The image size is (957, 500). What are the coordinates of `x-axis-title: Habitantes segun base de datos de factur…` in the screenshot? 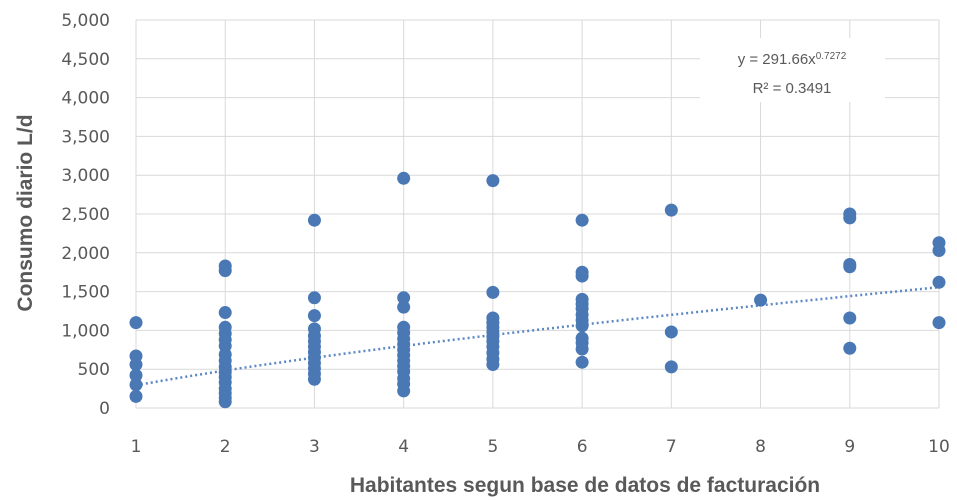 It's located at (585, 485).